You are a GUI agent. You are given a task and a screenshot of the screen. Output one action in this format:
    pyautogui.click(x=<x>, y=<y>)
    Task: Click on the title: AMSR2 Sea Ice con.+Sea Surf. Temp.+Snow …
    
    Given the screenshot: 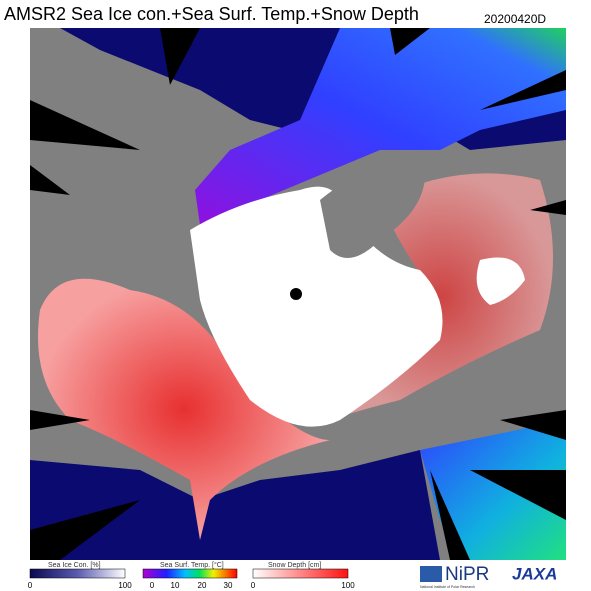 What is the action you would take?
    pyautogui.click(x=211, y=14)
    